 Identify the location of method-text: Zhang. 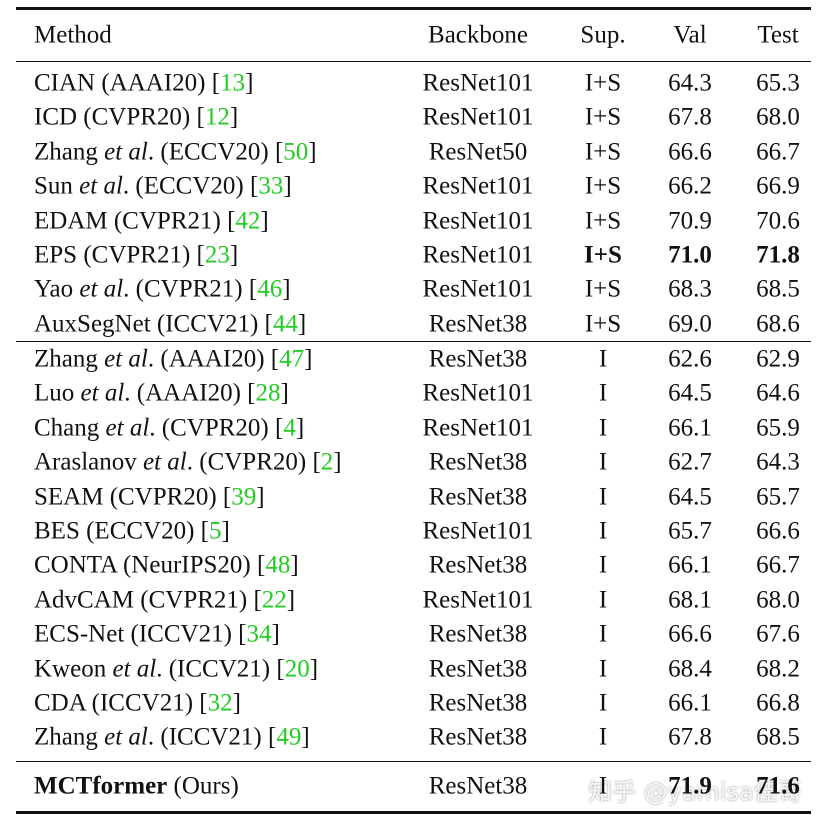
(69, 737).